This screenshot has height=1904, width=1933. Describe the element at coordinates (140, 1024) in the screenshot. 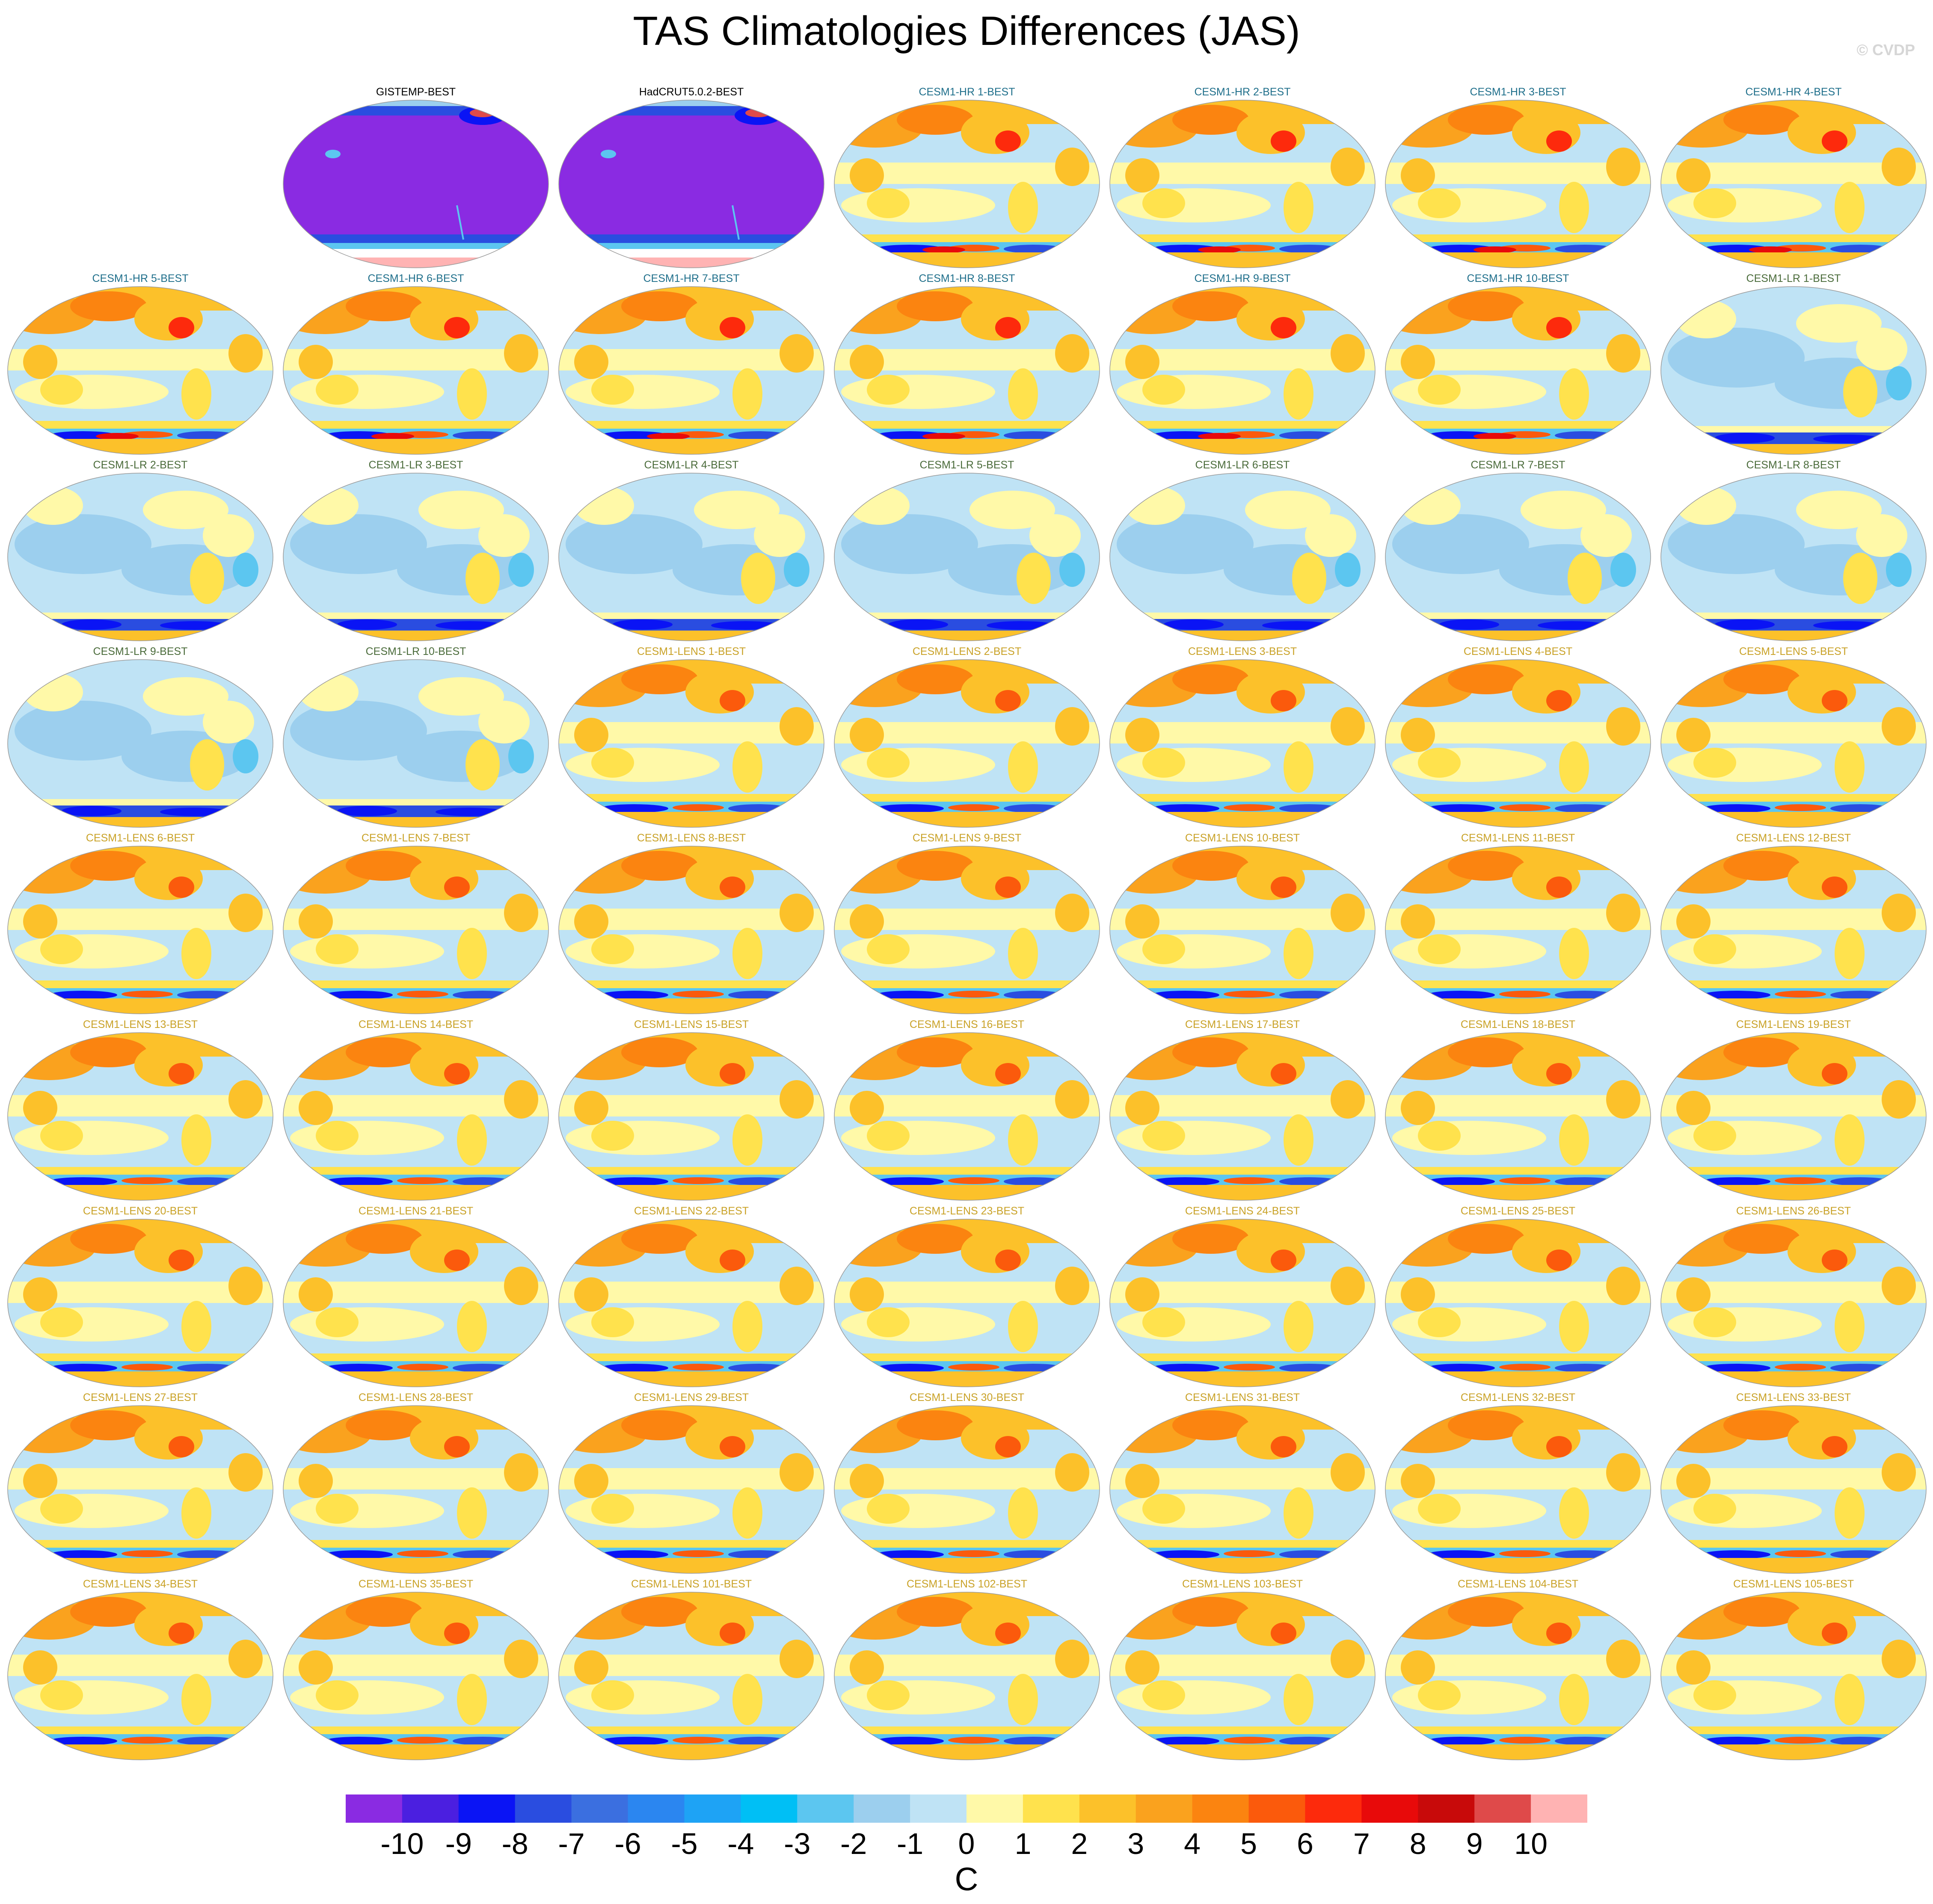

I see `map-panel-title: CESM1-LENS 13-BEST` at that location.